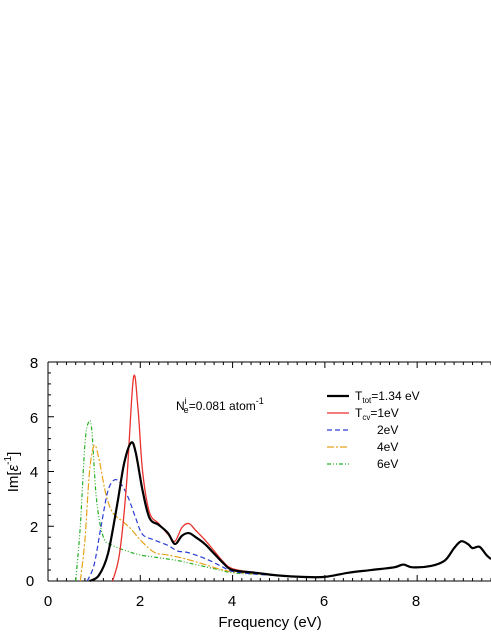 The height and width of the screenshot is (635, 491). I want to click on x-tick-label-8: 8, so click(416, 601).